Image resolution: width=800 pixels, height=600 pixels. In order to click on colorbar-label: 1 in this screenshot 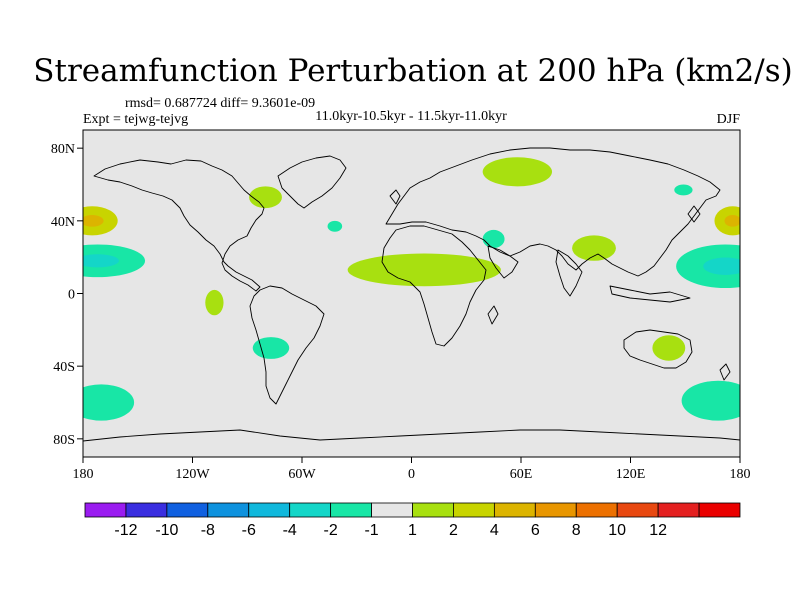, I will do `click(412, 530)`.